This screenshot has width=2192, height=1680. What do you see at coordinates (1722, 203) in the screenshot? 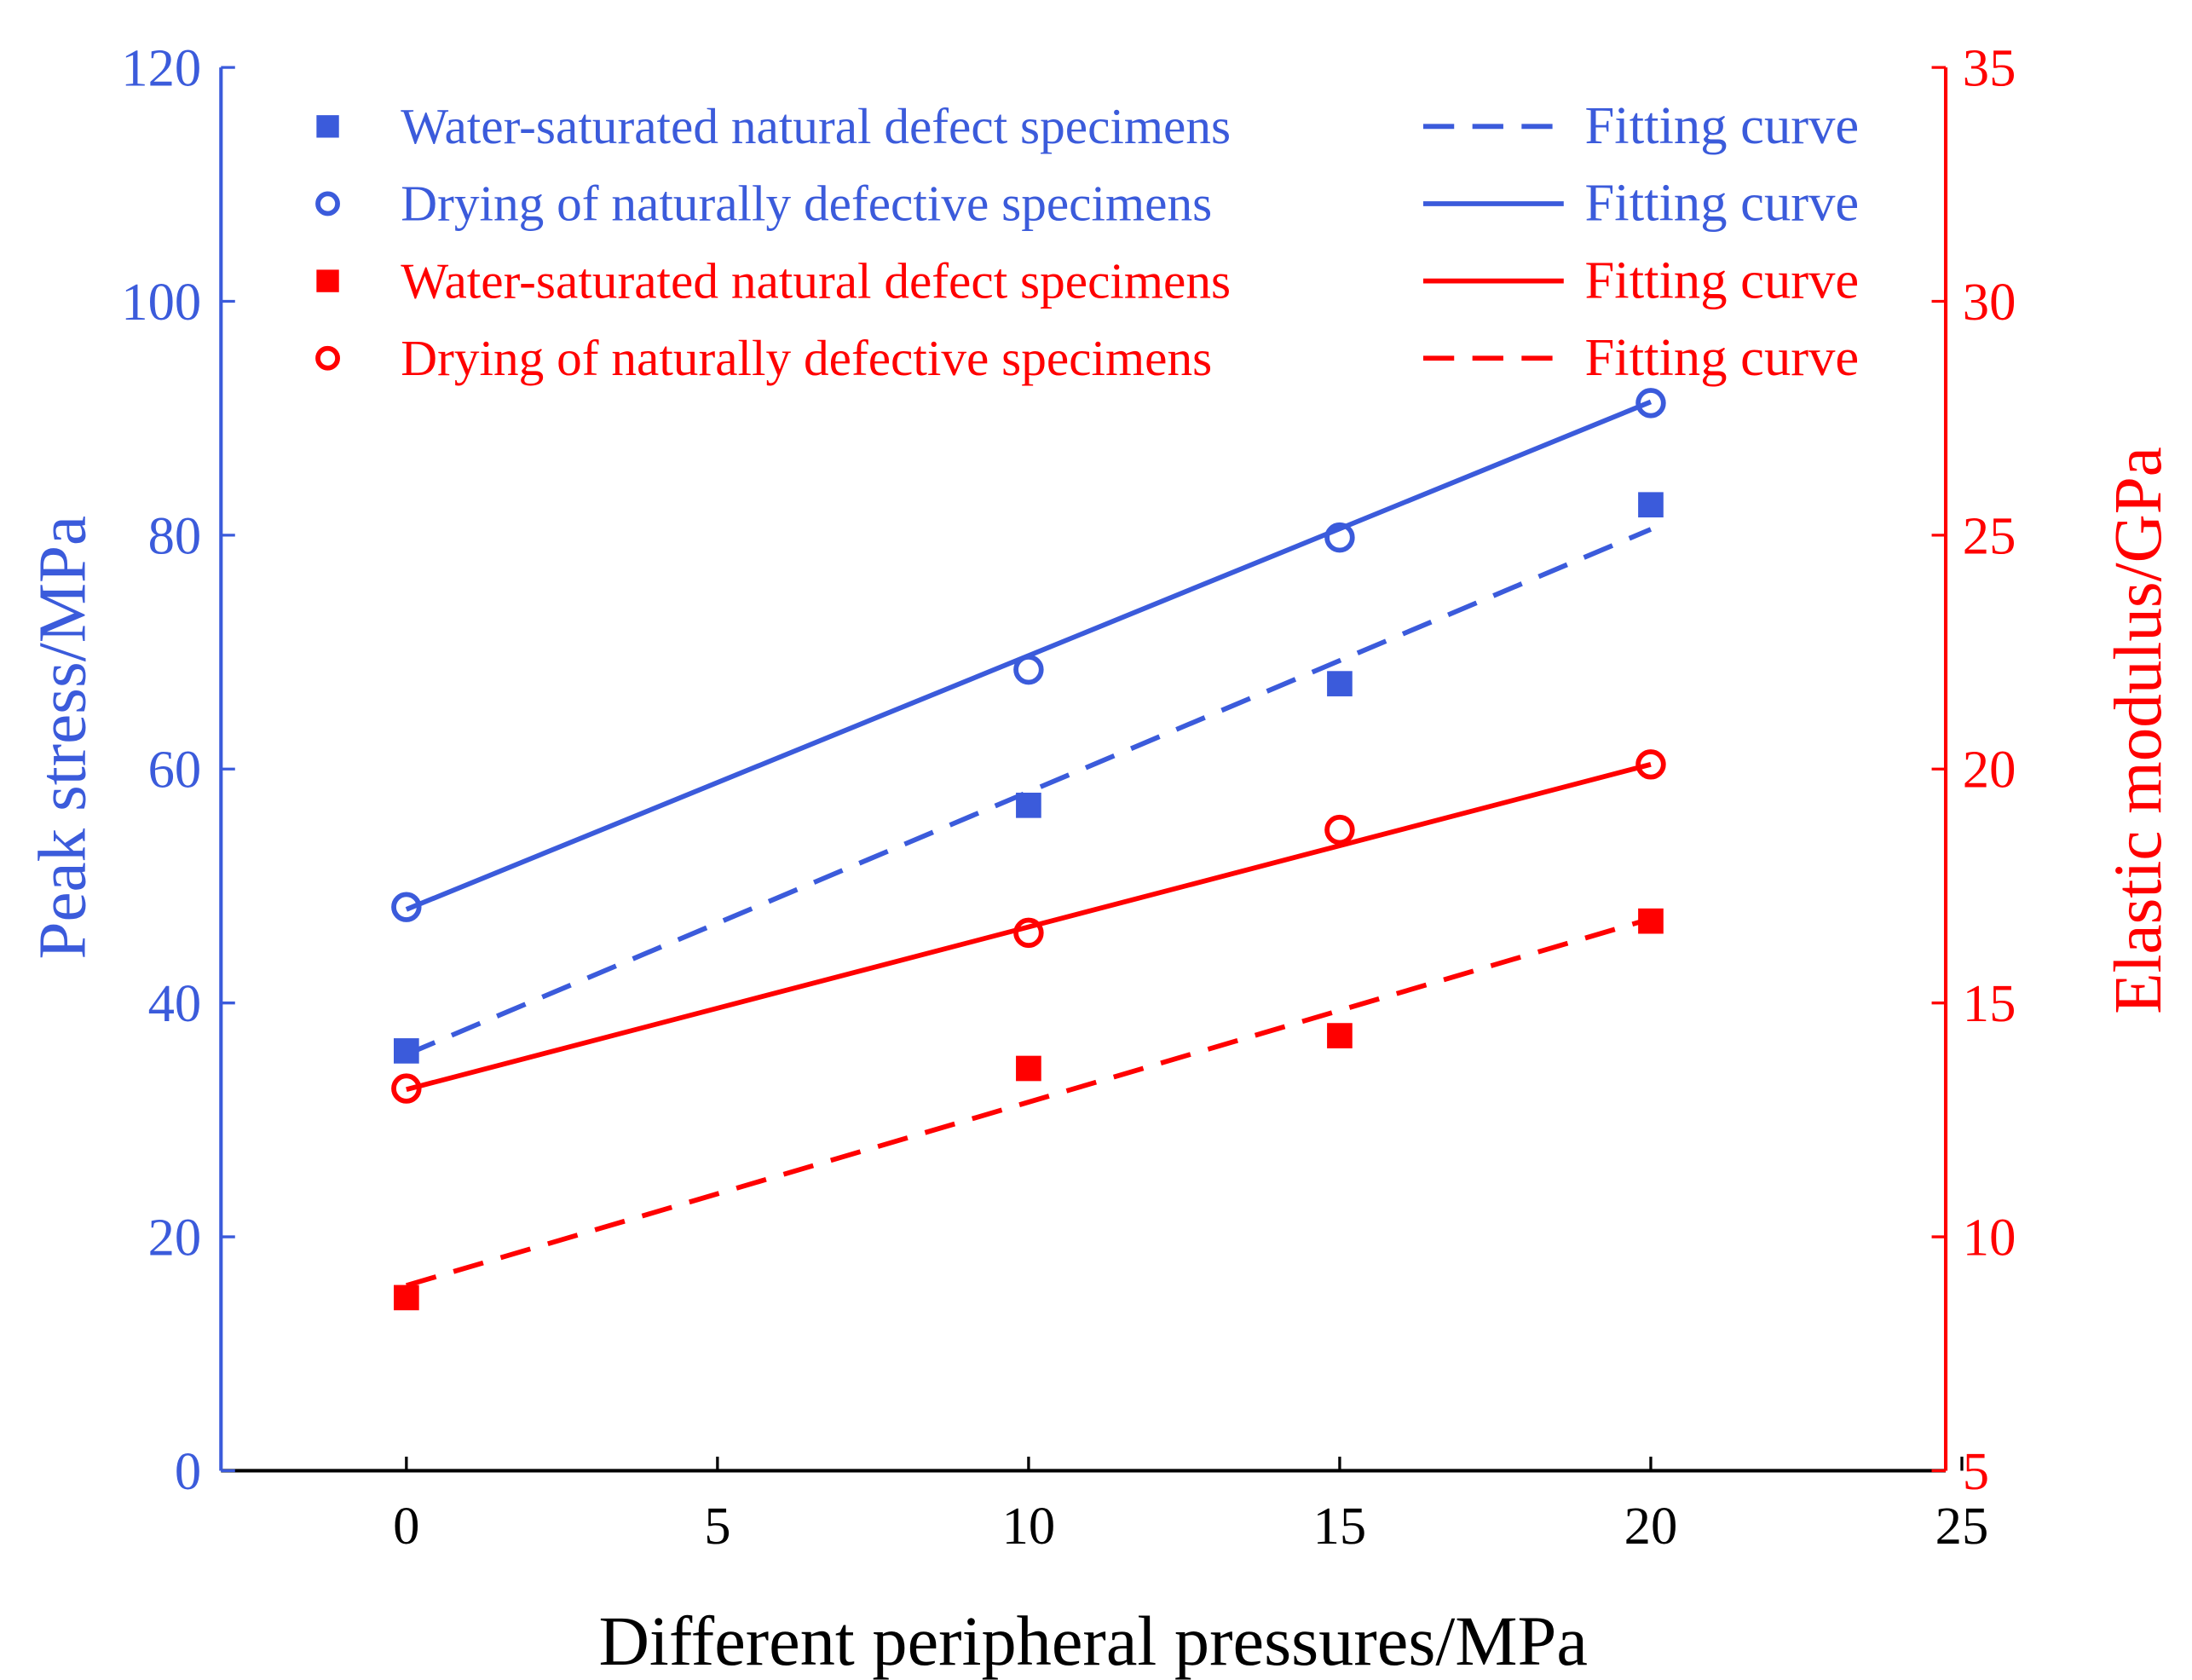
I see `legend-fit-label-2: Fitting curve` at bounding box center [1722, 203].